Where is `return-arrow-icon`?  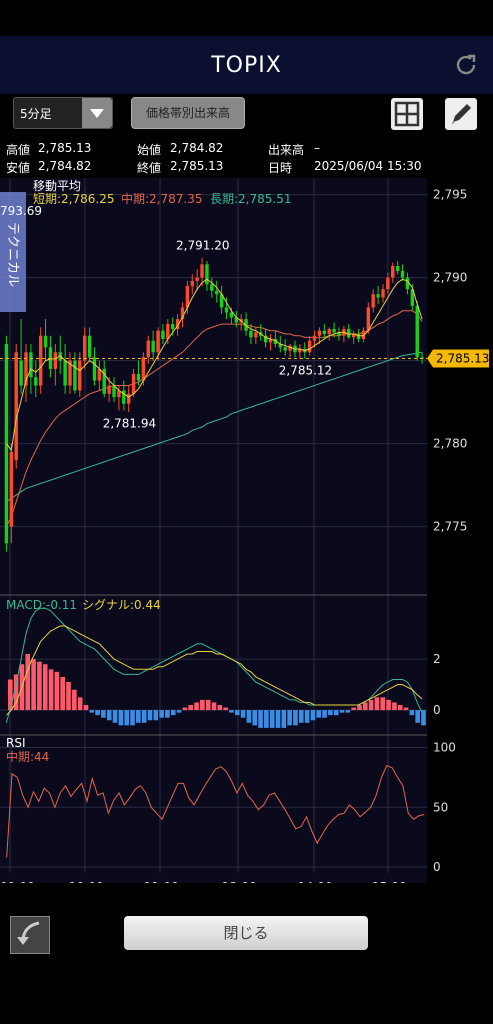 return-arrow-icon is located at coordinates (28, 933).